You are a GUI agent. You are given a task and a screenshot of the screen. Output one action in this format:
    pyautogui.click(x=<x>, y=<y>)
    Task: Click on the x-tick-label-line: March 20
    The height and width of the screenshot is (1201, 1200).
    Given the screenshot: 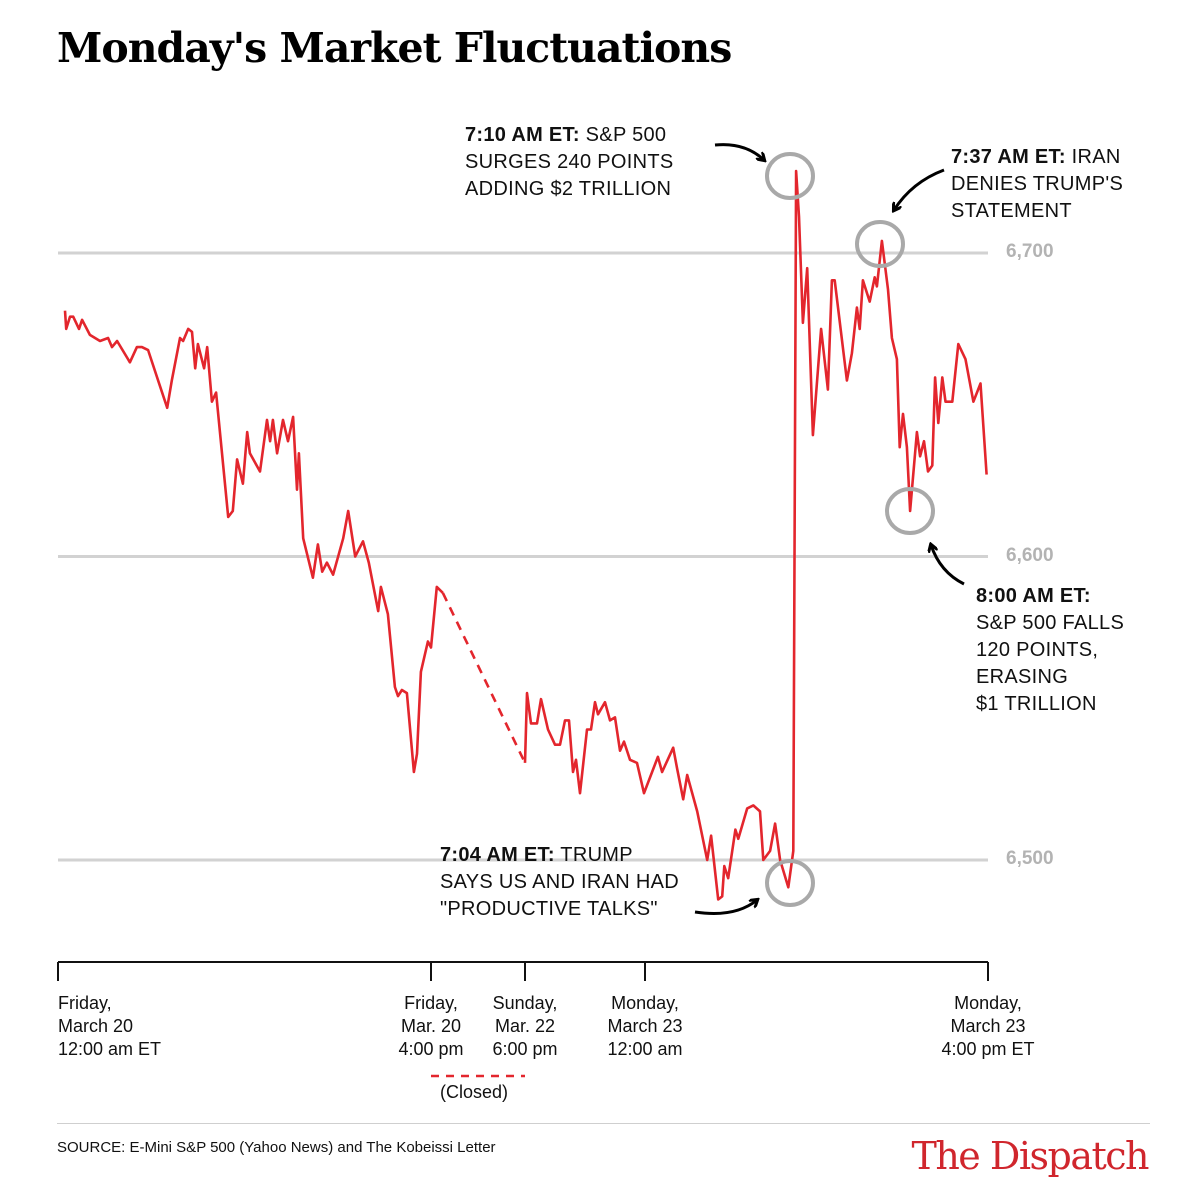 What is the action you would take?
    pyautogui.click(x=96, y=1026)
    